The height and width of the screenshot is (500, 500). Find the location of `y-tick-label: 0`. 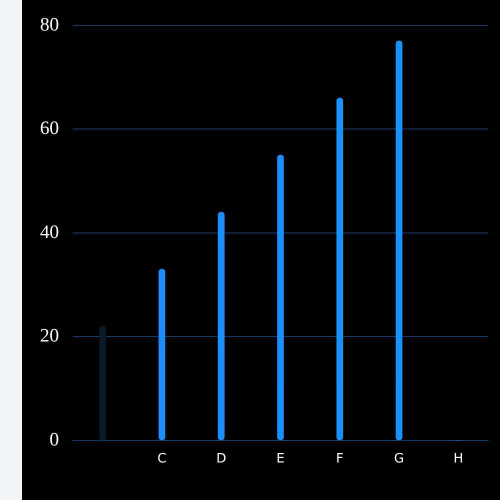

y-tick-label: 0 is located at coordinates (54, 439).